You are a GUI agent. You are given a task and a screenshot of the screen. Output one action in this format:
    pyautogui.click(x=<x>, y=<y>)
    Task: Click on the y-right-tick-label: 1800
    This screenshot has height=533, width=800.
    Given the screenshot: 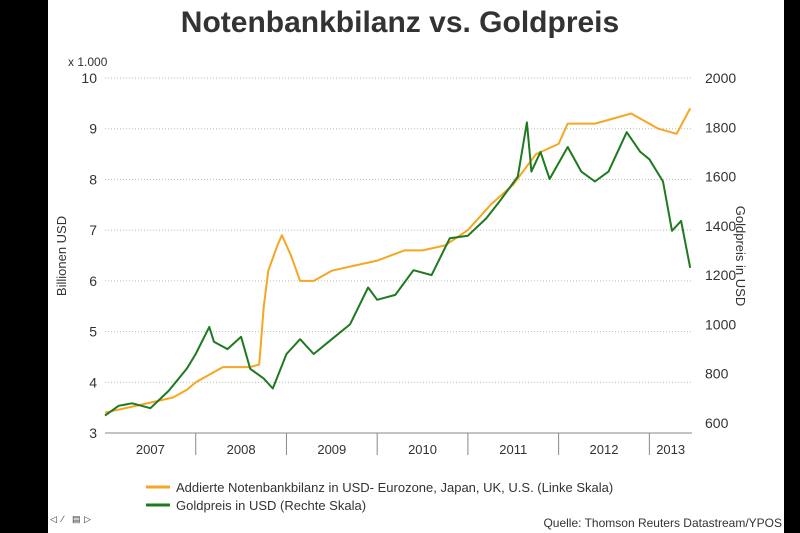 What is the action you would take?
    pyautogui.click(x=720, y=127)
    